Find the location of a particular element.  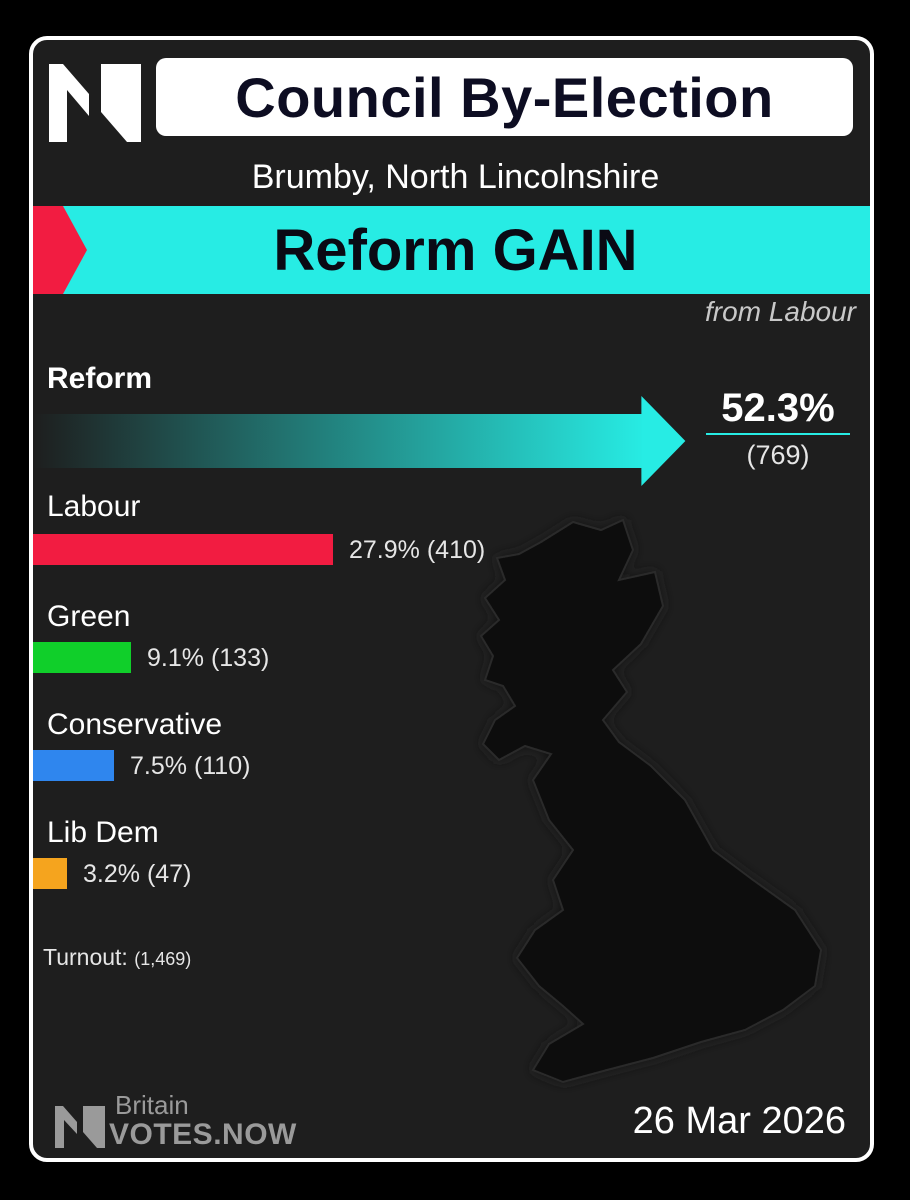

reform-underline is located at coordinates (778, 434).